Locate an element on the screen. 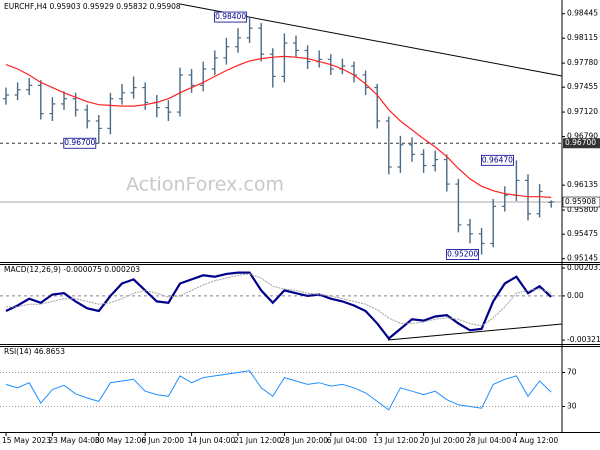  y-tick-label: 0.98115 is located at coordinates (582, 37).